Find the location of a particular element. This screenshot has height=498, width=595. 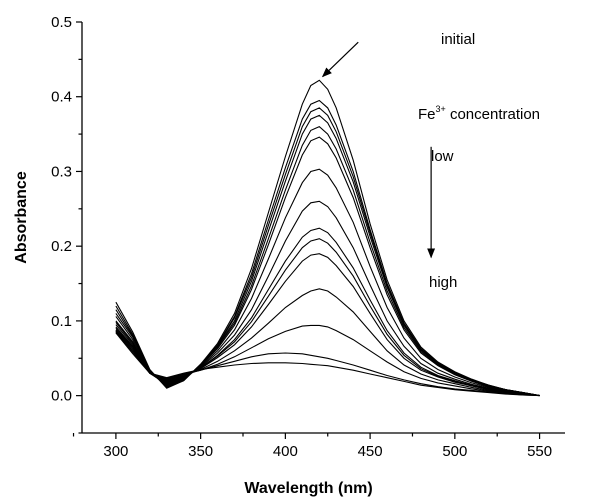

y-tick-label: 0.3 is located at coordinates (61, 171).